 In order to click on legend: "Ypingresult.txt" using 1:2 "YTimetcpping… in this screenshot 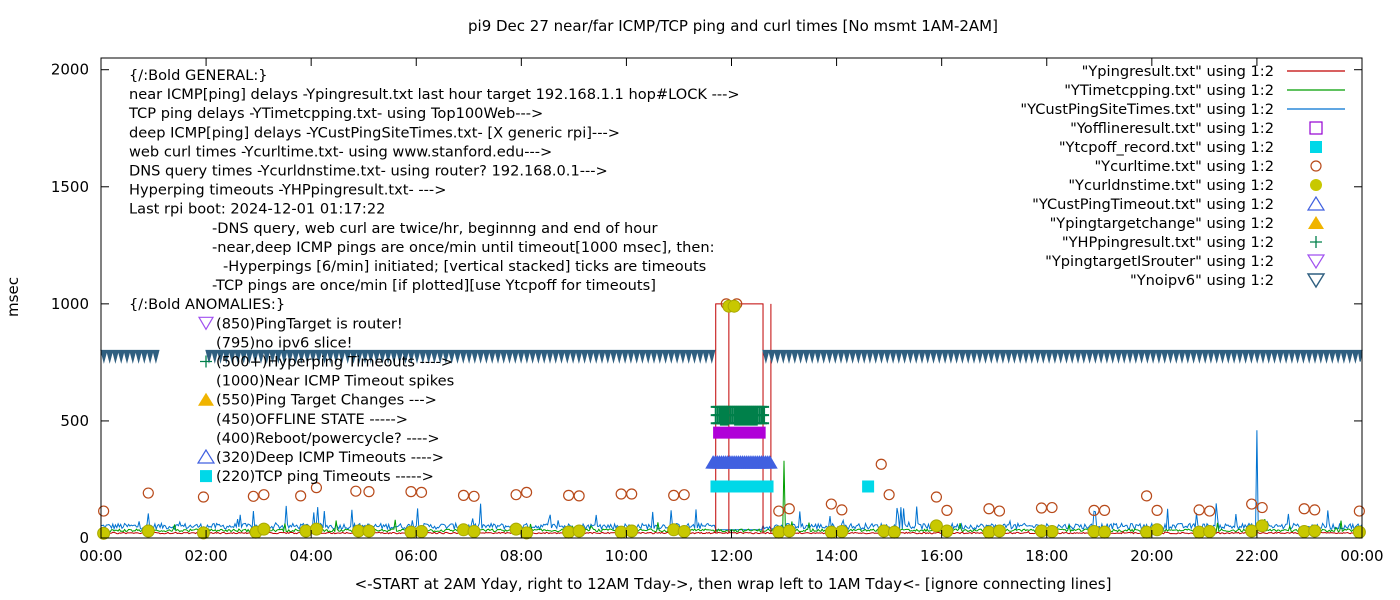, I will do `click(1182, 176)`.